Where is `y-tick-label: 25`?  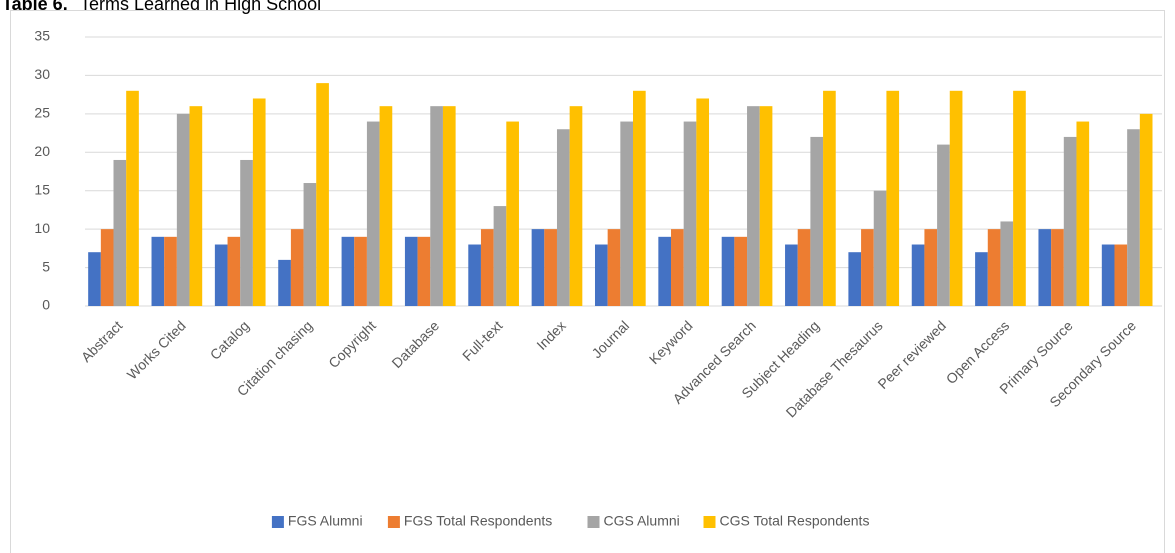
y-tick-label: 25 is located at coordinates (42, 113).